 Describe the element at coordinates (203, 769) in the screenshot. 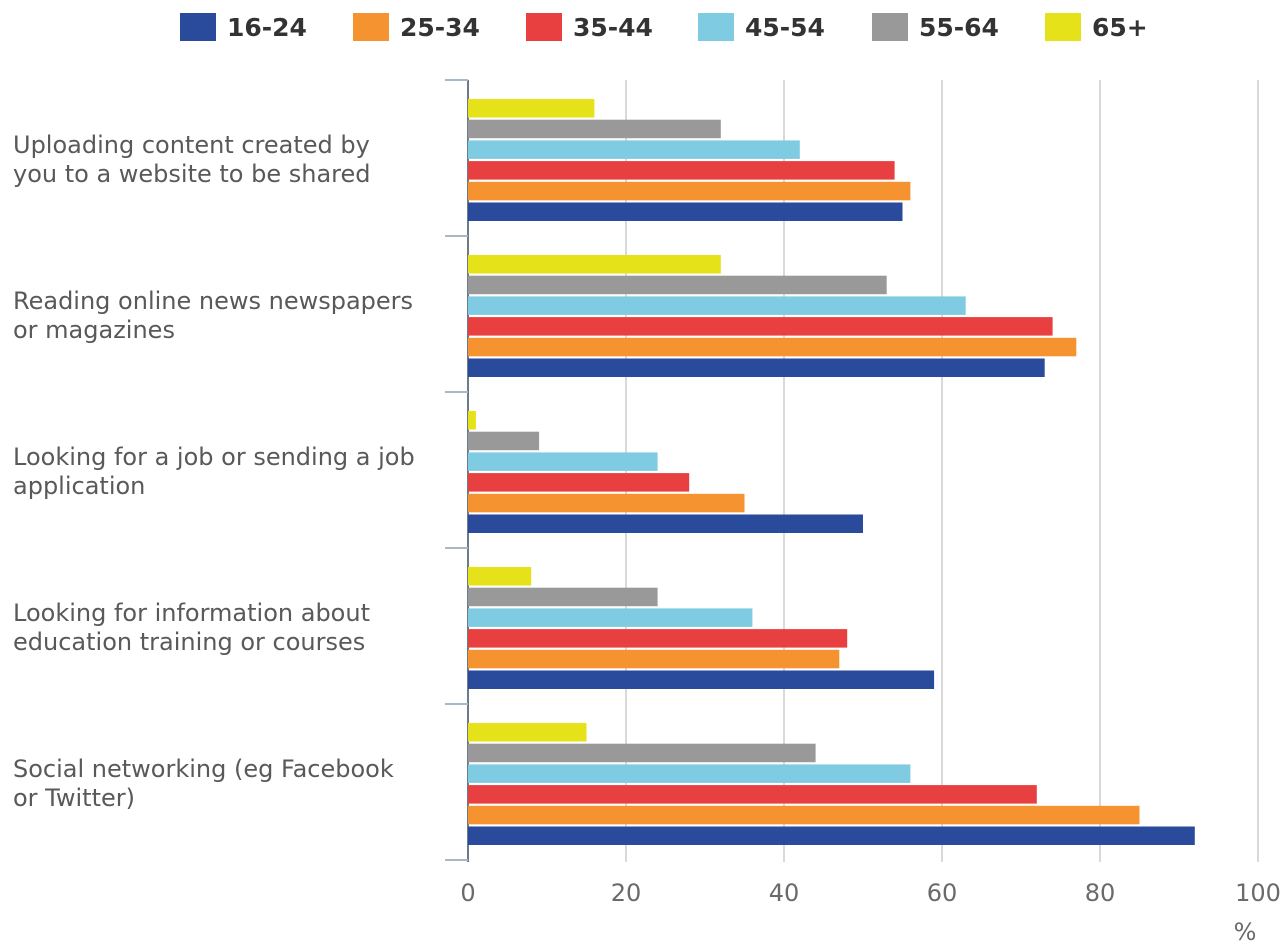

I see `category-label: Social networking (eg Facebook` at that location.